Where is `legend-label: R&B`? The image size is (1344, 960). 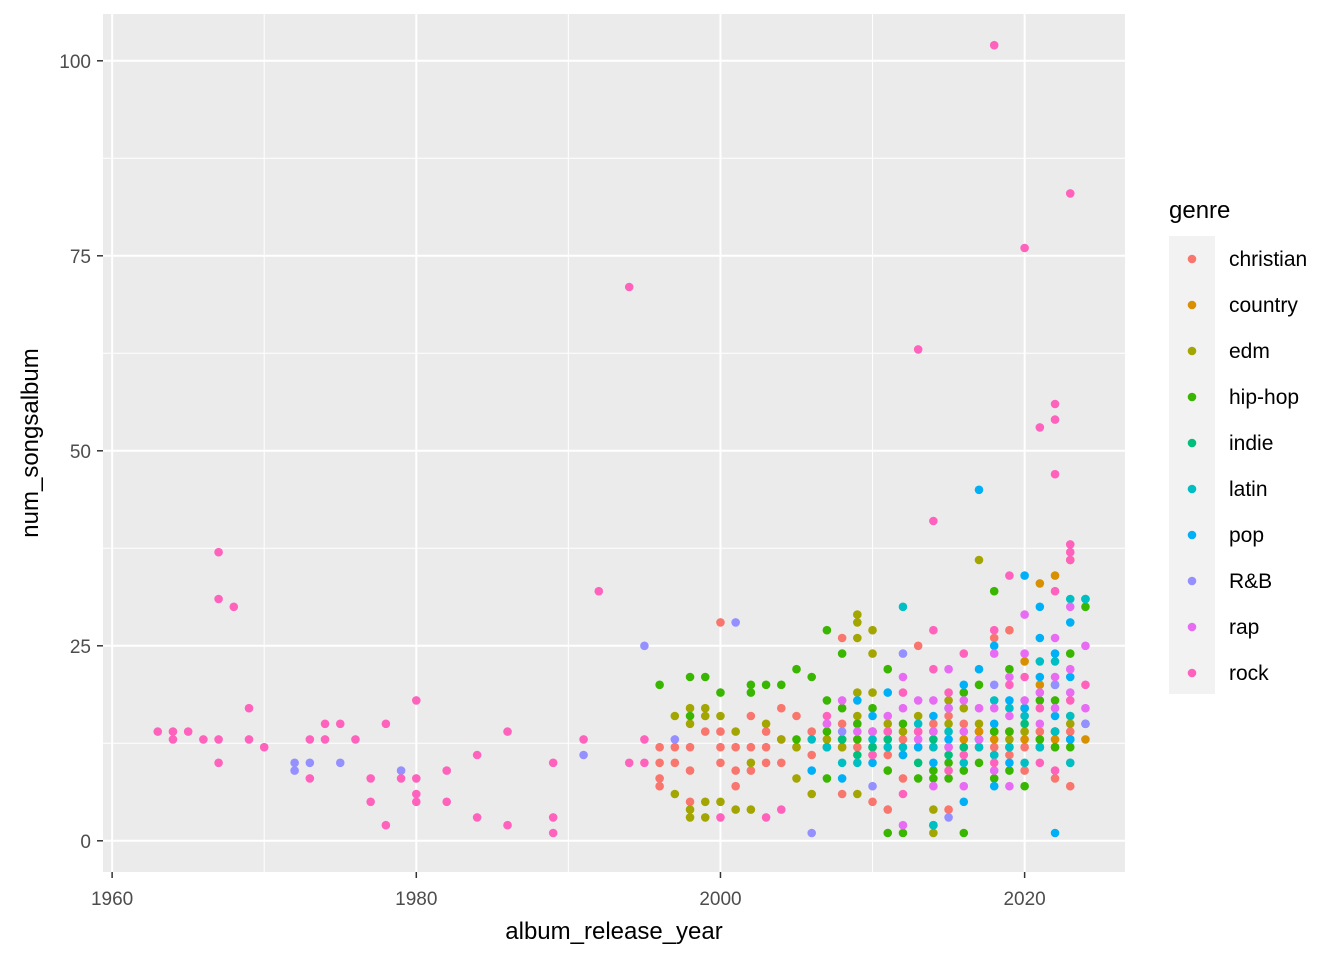 legend-label: R&B is located at coordinates (1250, 581).